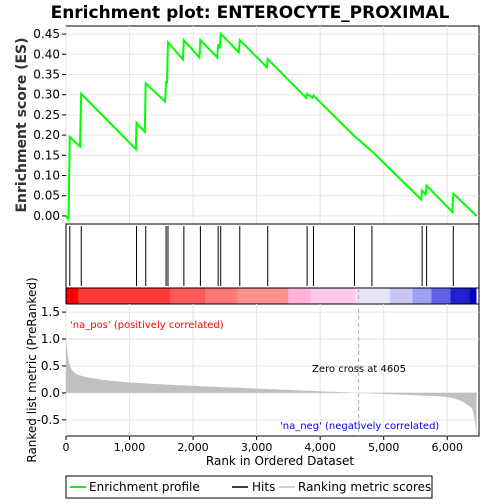 The height and width of the screenshot is (504, 500). Describe the element at coordinates (46, 95) in the screenshot. I see `es-y-tick-label: 0.30` at that location.